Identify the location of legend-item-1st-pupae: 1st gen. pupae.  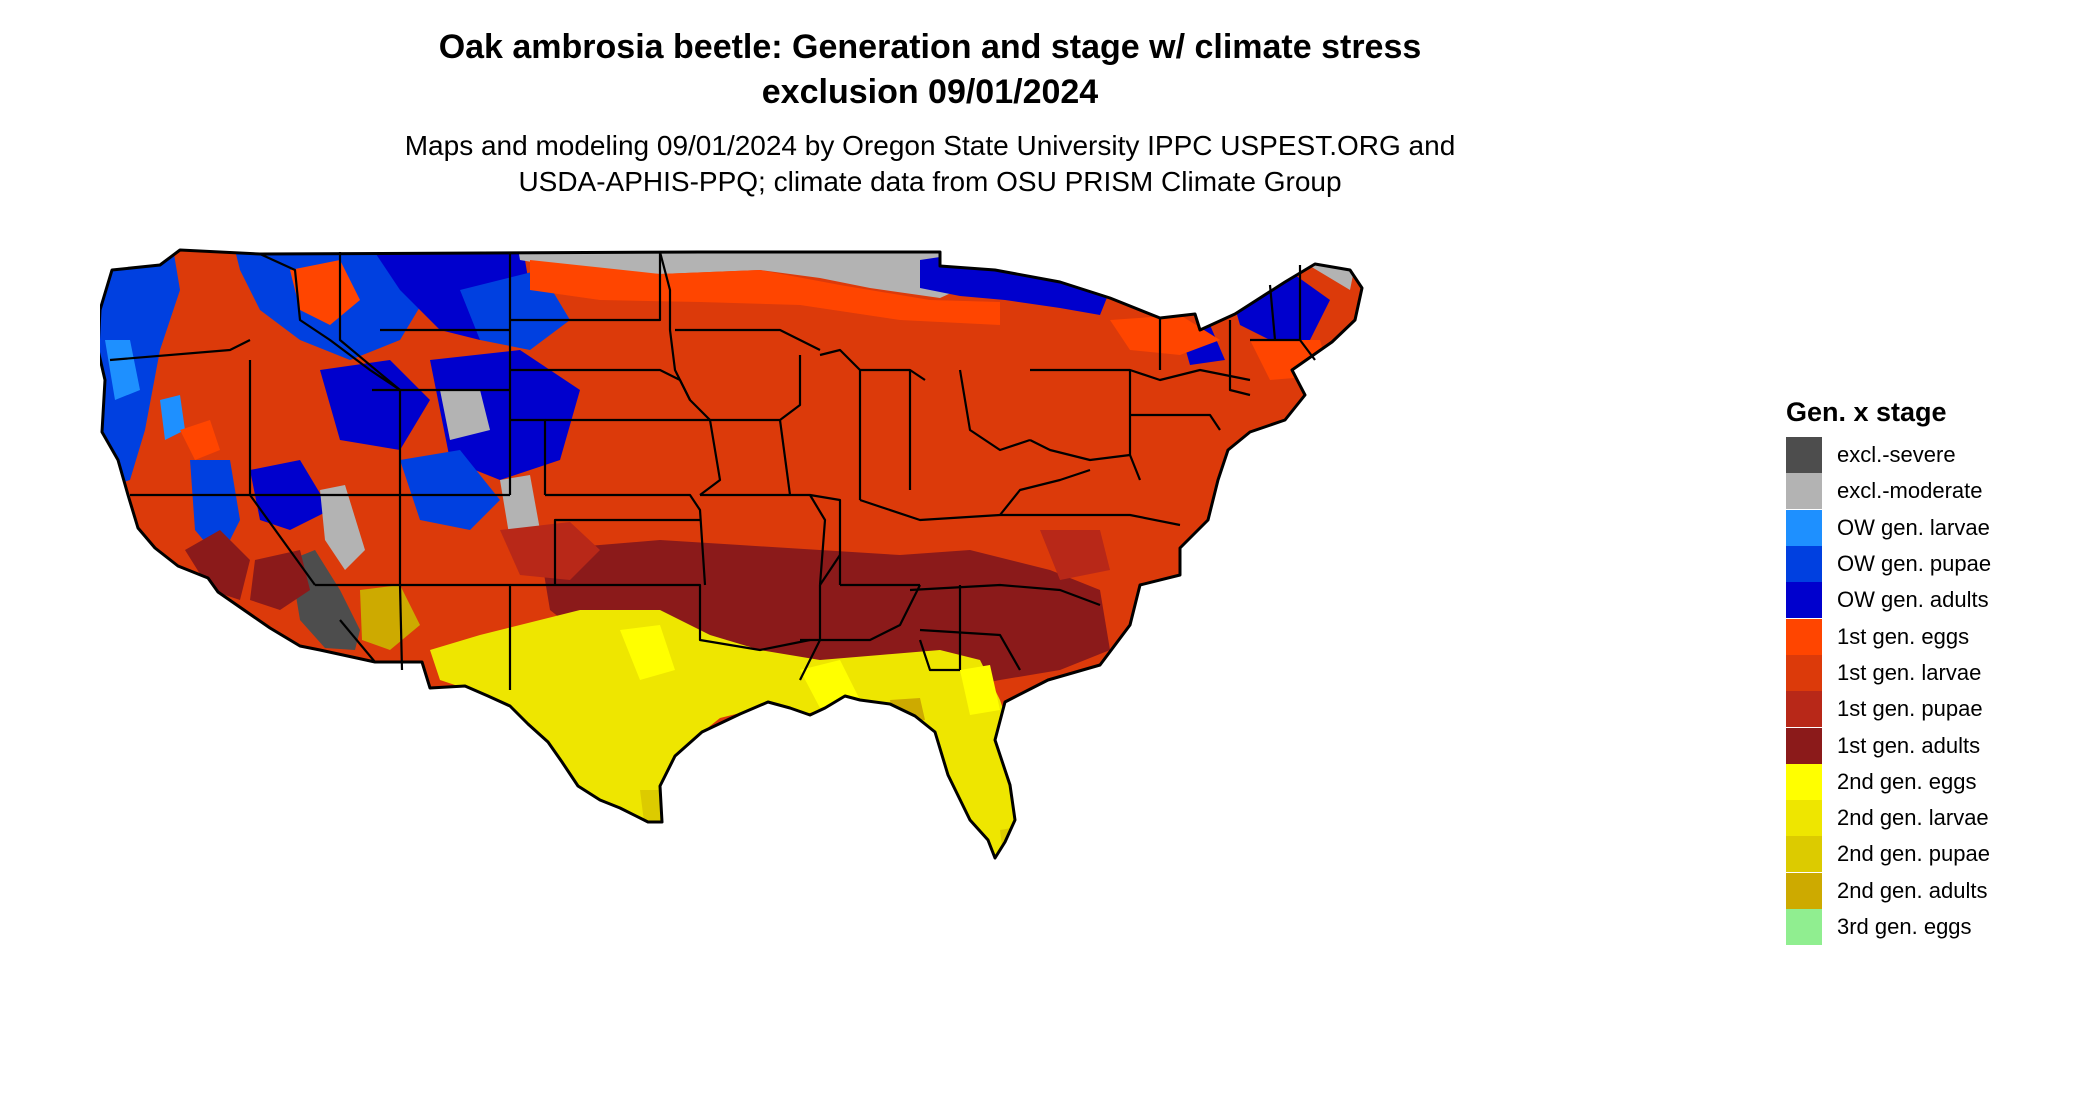
(1926, 709).